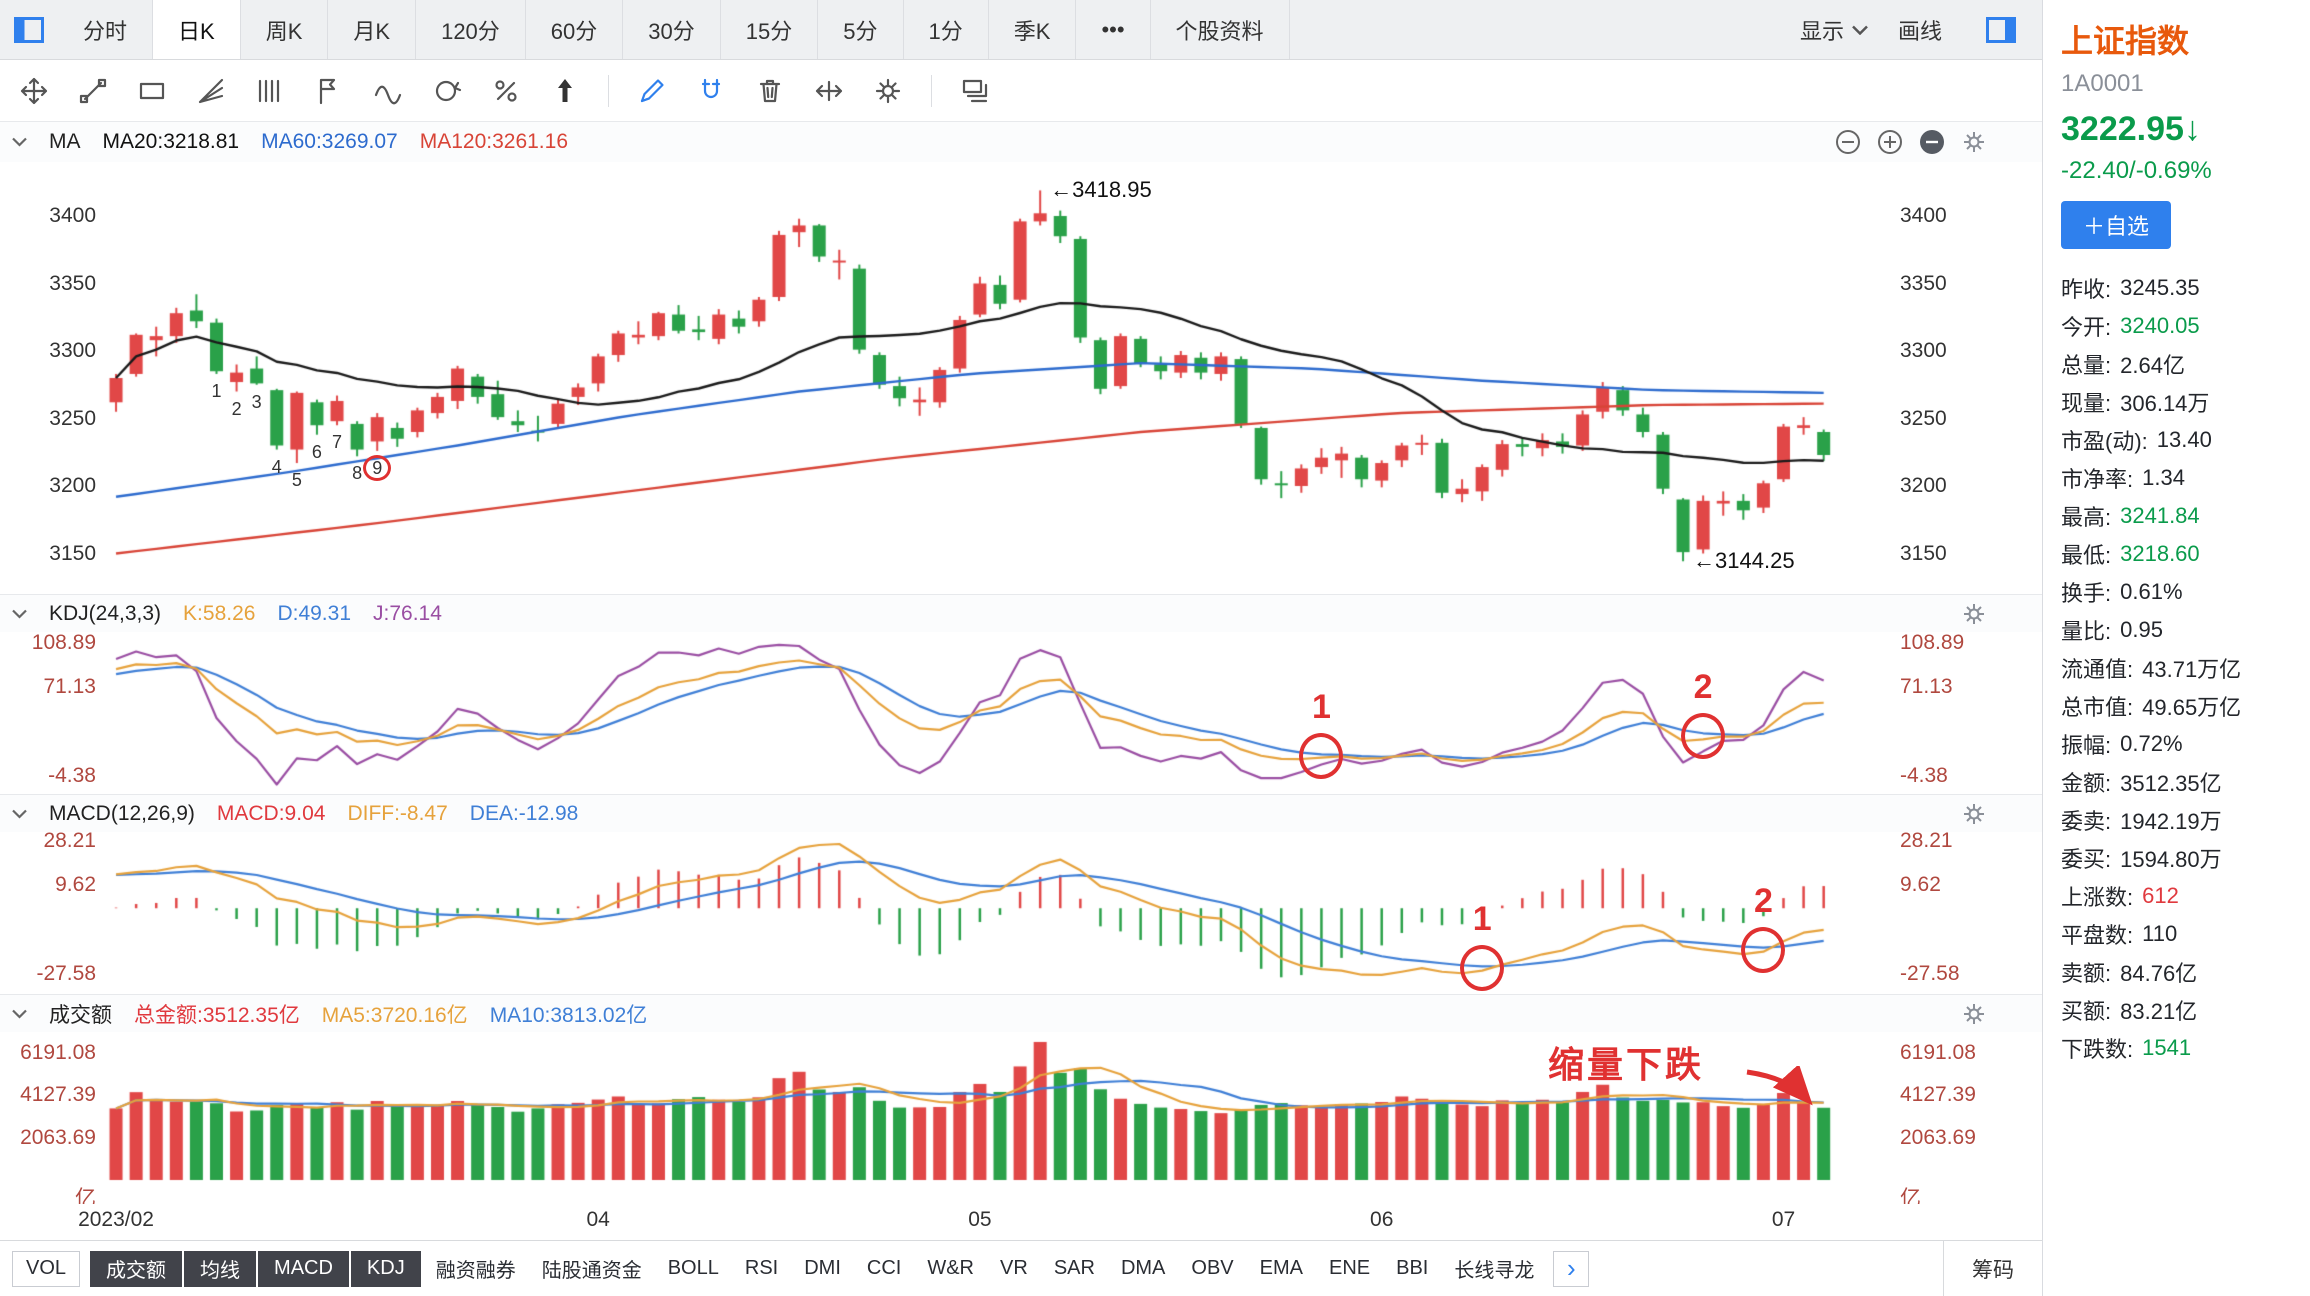  What do you see at coordinates (388, 91) in the screenshot?
I see `wave-tool-icon` at bounding box center [388, 91].